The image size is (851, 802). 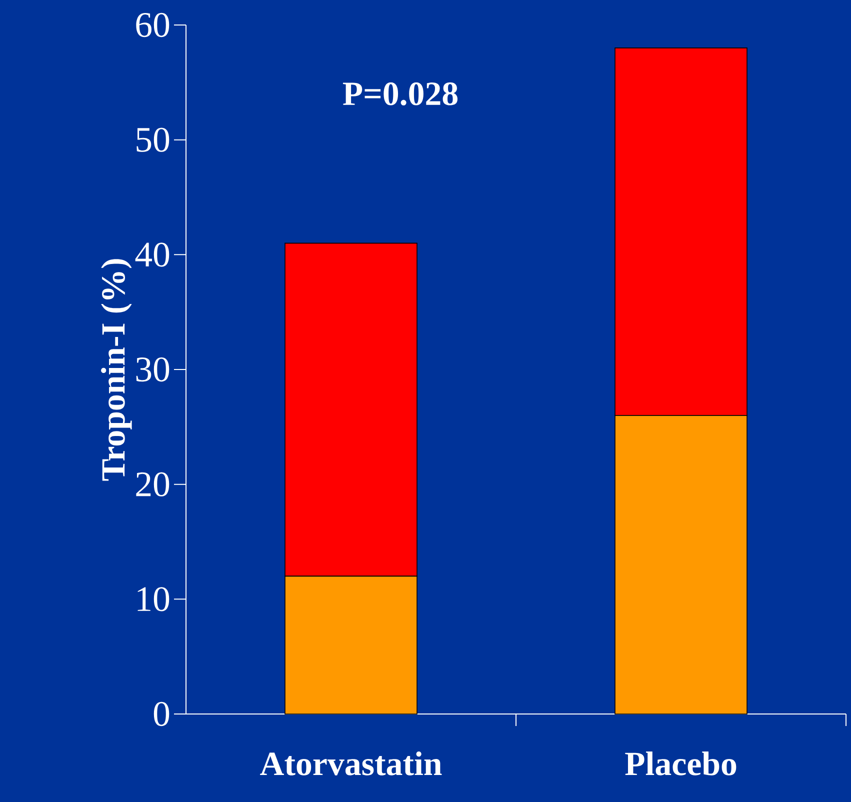 I want to click on x-tick-label: Atorvastatin, so click(x=351, y=764).